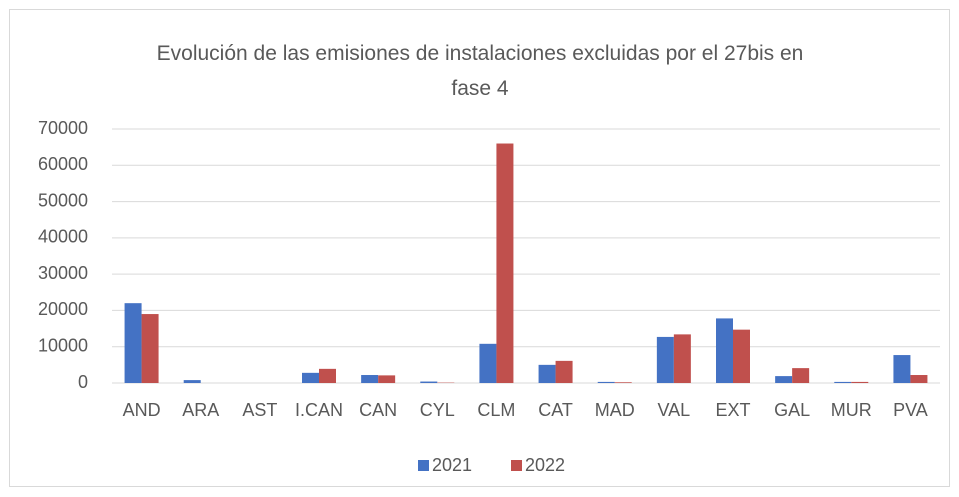 The image size is (959, 497). Describe the element at coordinates (674, 410) in the screenshot. I see `x-tick-label: VAL` at that location.